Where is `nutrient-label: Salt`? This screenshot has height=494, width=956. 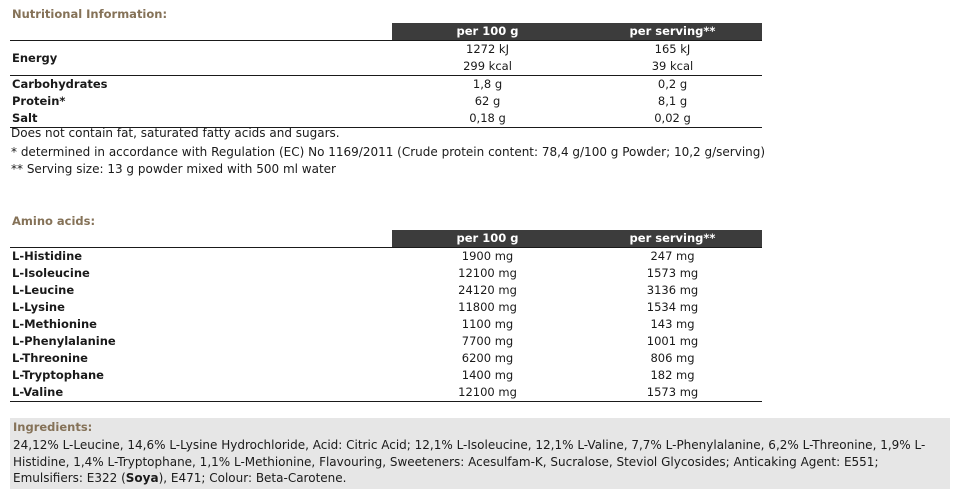
nutrient-label: Salt is located at coordinates (201, 119).